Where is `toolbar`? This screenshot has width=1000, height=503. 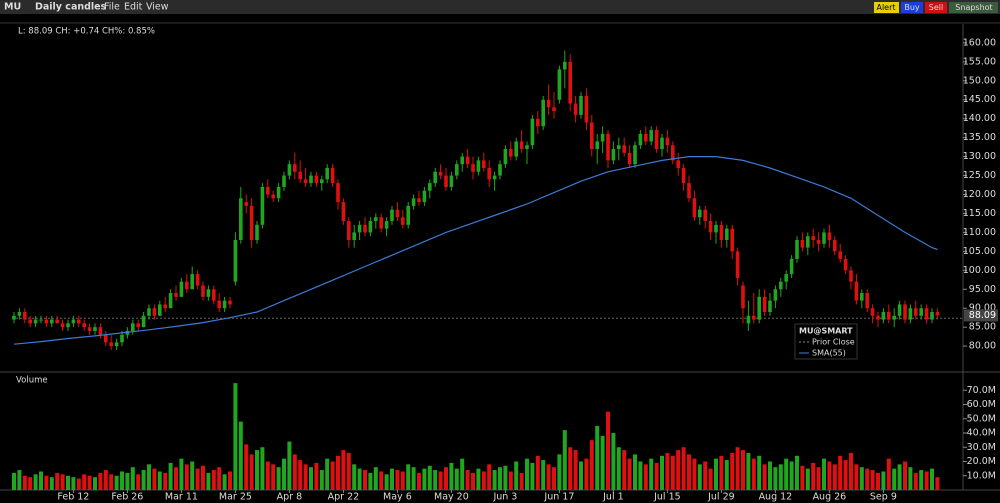 toolbar is located at coordinates (500, 7).